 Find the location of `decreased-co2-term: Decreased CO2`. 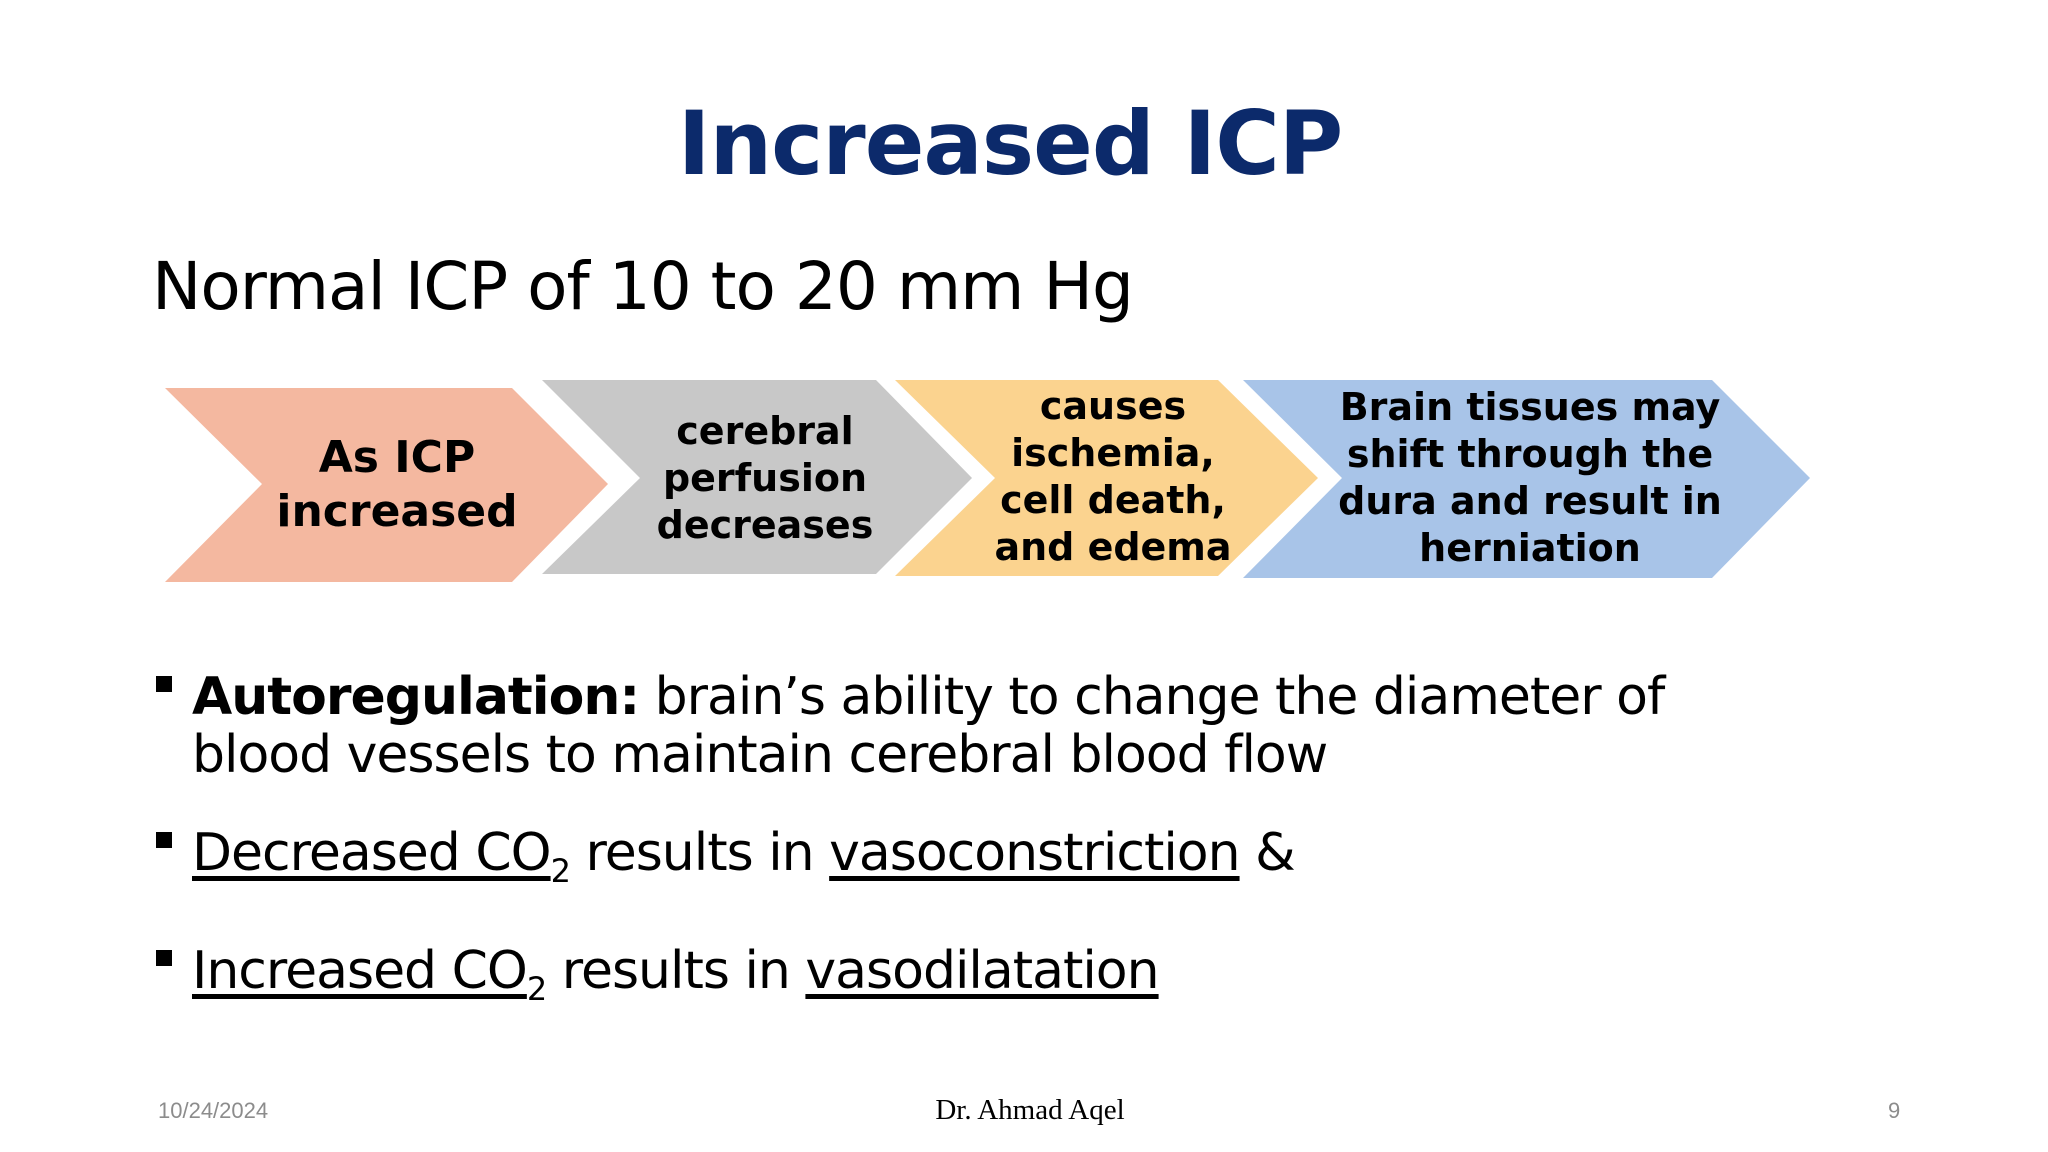

decreased-co2-term: Decreased CO2 is located at coordinates (381, 856).